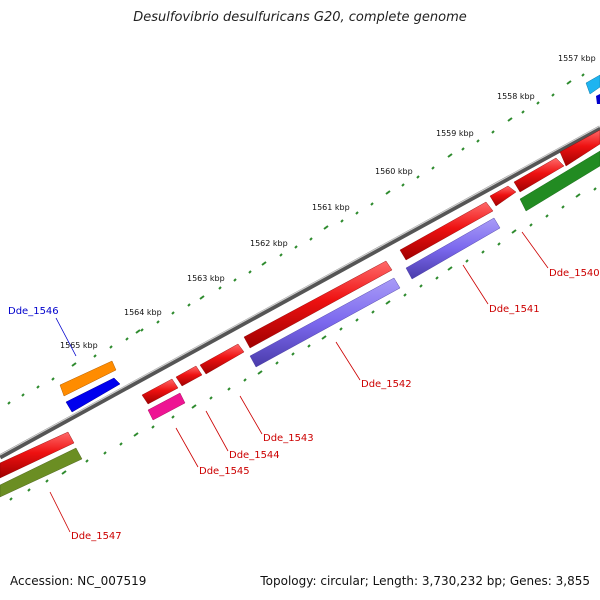 The height and width of the screenshot is (600, 600). I want to click on gene-dde-1546-upper, so click(88, 378).